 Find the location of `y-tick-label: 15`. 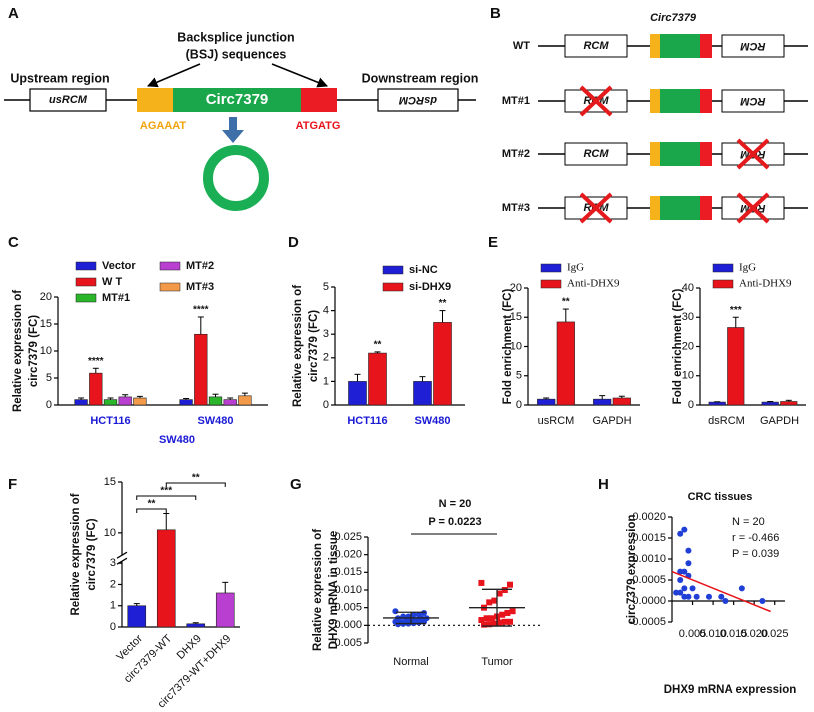

y-tick-label: 15 is located at coordinates (46, 324).